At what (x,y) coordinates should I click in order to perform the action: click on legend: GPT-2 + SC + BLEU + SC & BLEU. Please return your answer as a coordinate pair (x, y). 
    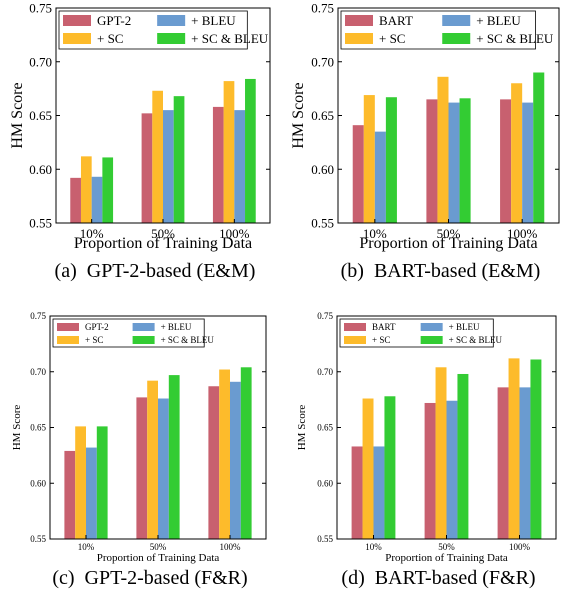
    Looking at the image, I should click on (133, 333).